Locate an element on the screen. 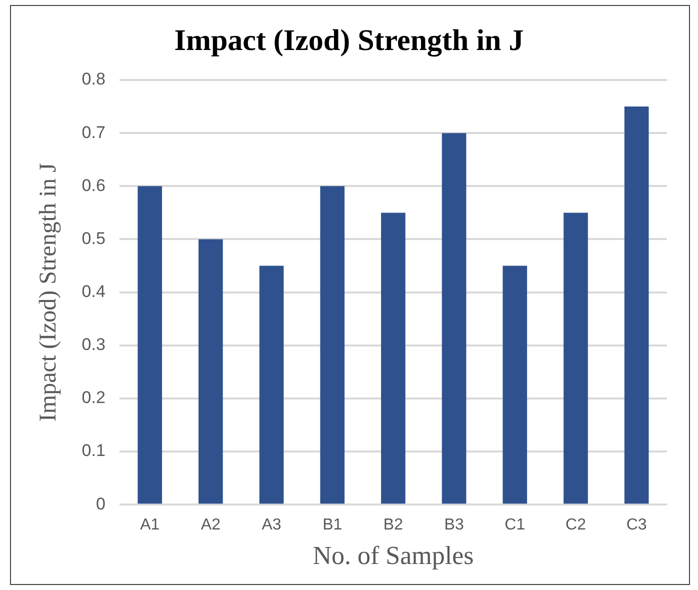 This screenshot has width=698, height=590. y-tick-label: 0 is located at coordinates (101, 504).